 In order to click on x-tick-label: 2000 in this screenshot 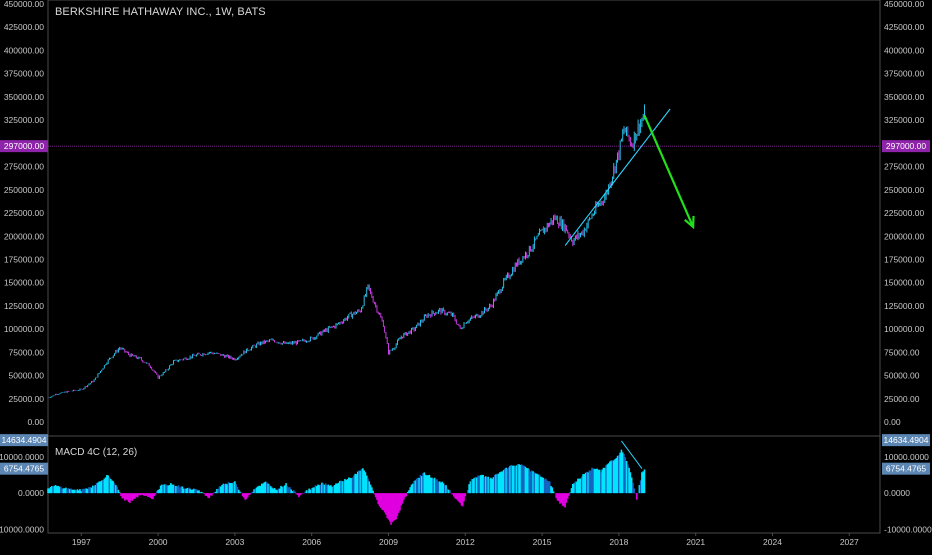, I will do `click(158, 542)`.